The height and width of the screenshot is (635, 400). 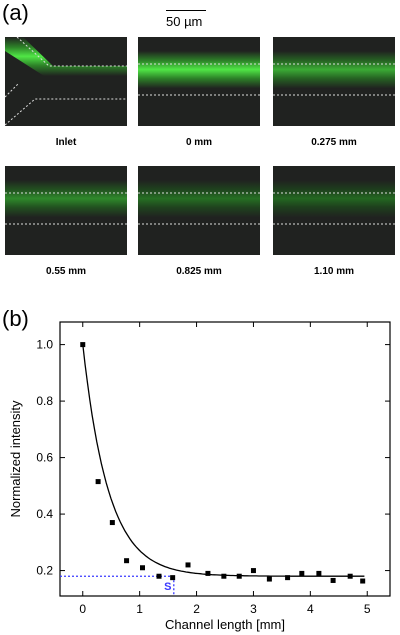 I want to click on x-tick-label: 1, so click(x=139, y=609).